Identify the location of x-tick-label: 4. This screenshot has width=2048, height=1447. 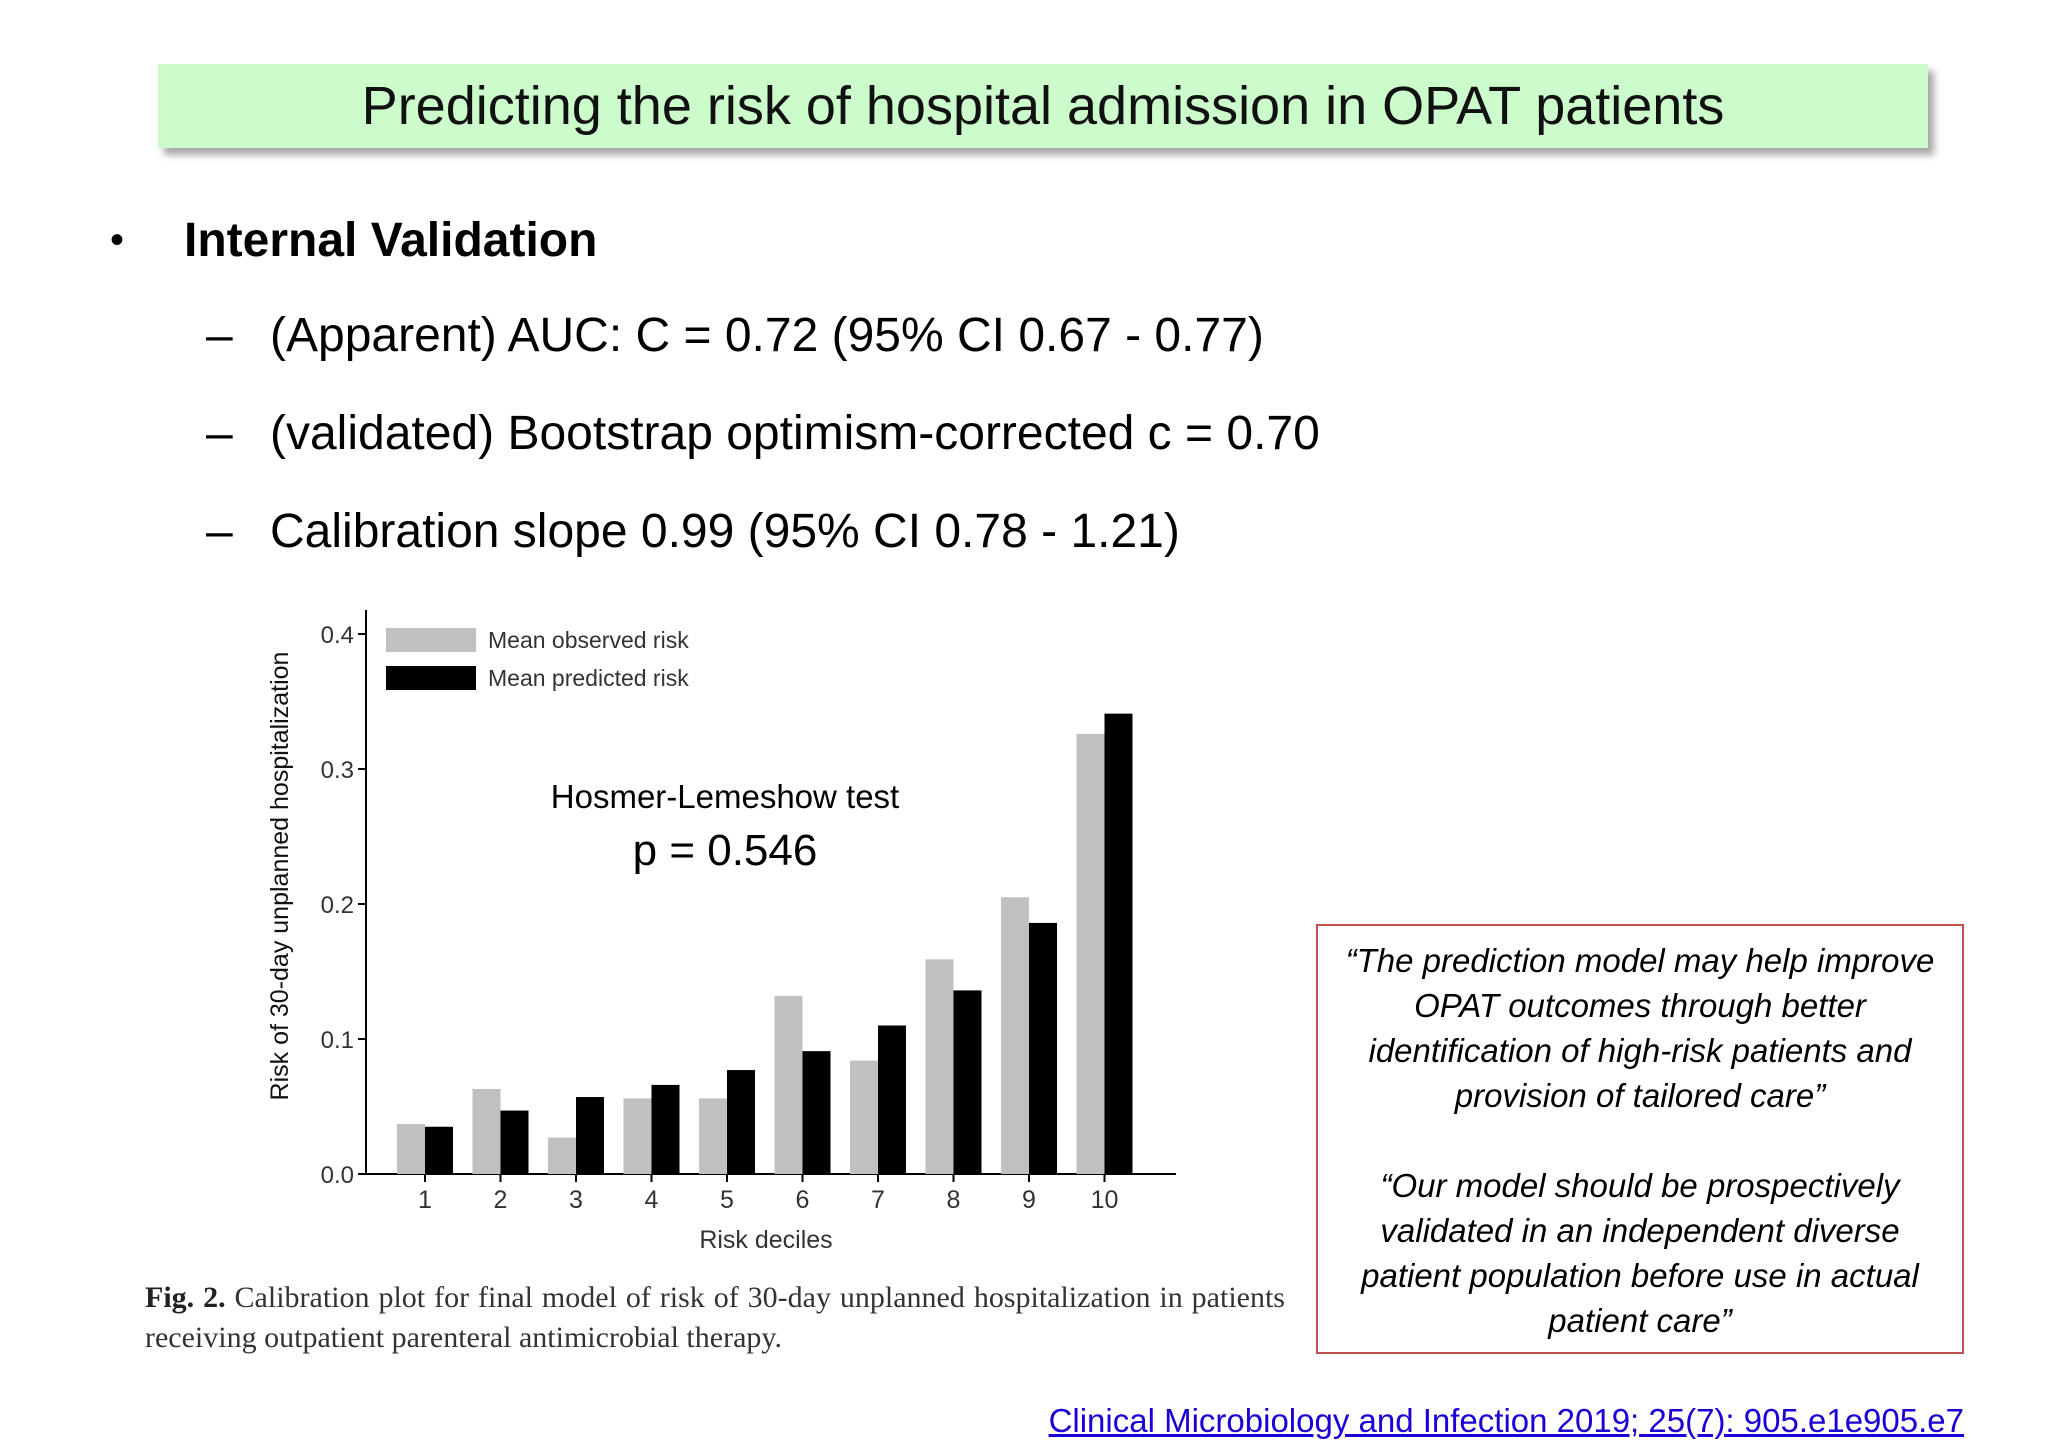
(652, 1200).